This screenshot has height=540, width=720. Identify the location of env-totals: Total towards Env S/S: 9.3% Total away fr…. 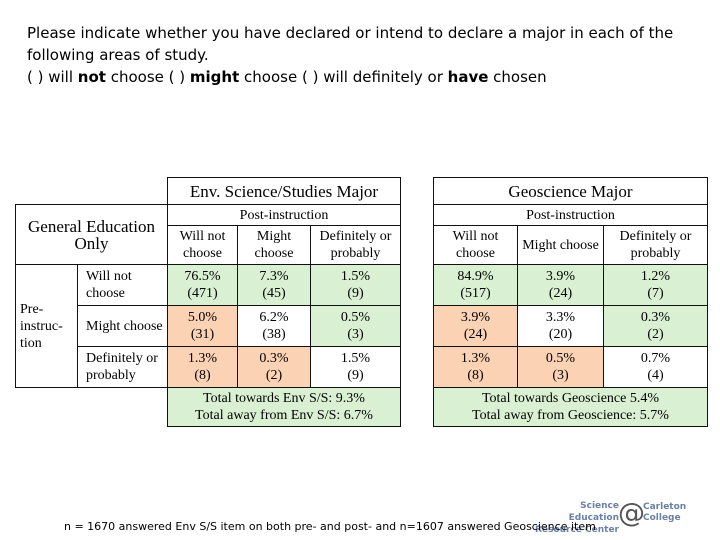
(284, 407).